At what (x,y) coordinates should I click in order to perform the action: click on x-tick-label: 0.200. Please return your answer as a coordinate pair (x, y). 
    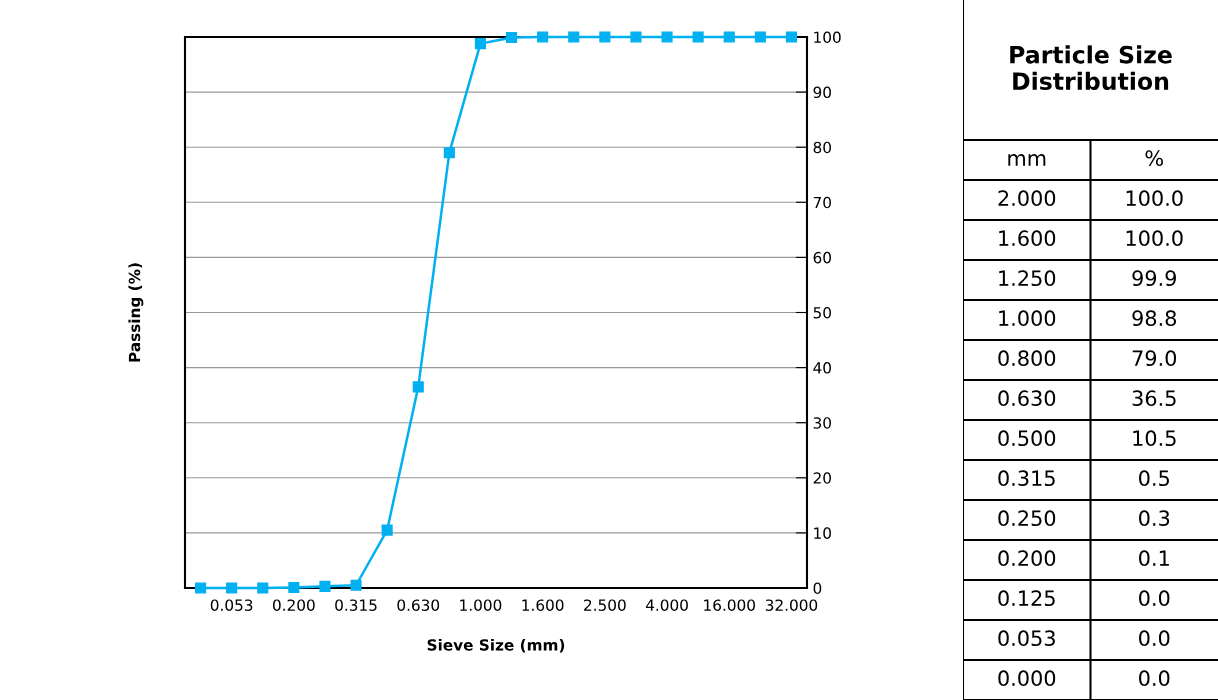
    Looking at the image, I should click on (293, 605).